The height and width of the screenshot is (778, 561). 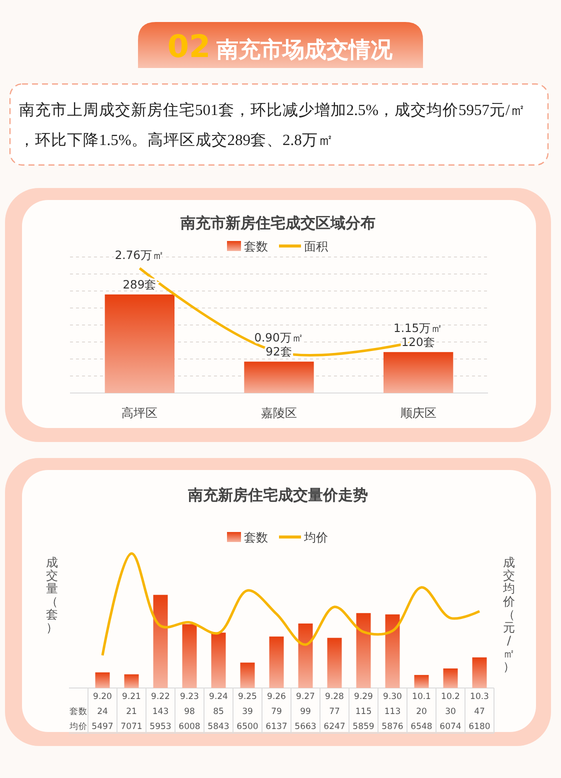 What do you see at coordinates (418, 413) in the screenshot?
I see `x-tick-label: 顺庆区` at bounding box center [418, 413].